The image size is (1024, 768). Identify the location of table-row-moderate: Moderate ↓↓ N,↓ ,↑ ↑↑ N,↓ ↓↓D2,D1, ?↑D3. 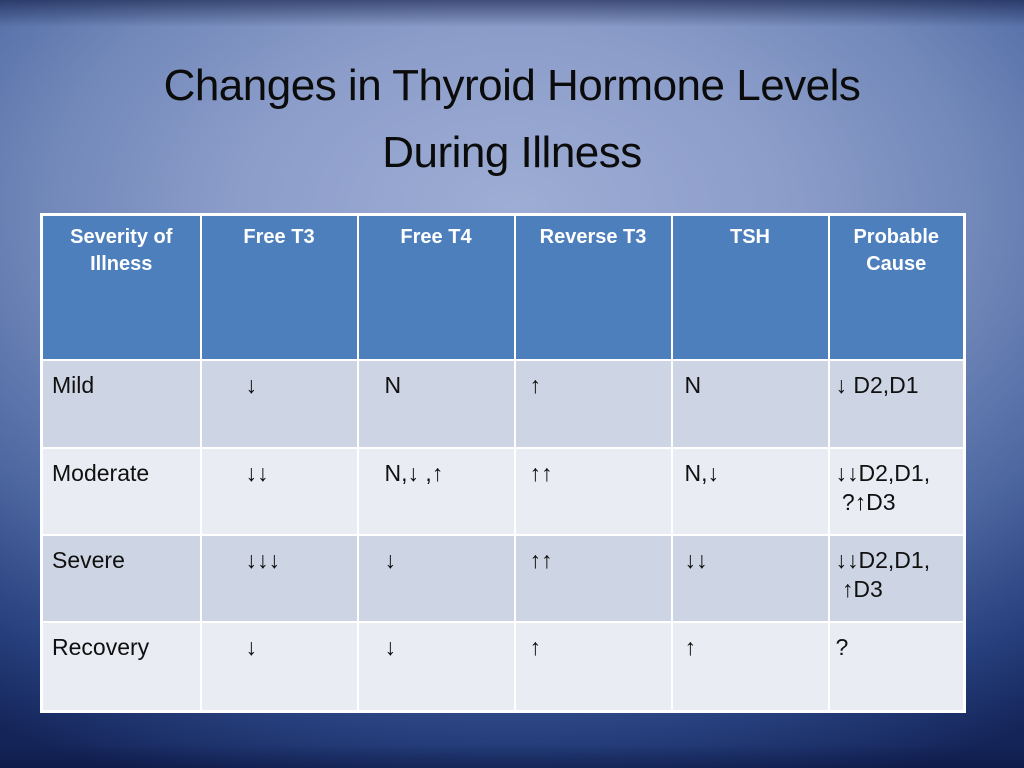
(503, 491).